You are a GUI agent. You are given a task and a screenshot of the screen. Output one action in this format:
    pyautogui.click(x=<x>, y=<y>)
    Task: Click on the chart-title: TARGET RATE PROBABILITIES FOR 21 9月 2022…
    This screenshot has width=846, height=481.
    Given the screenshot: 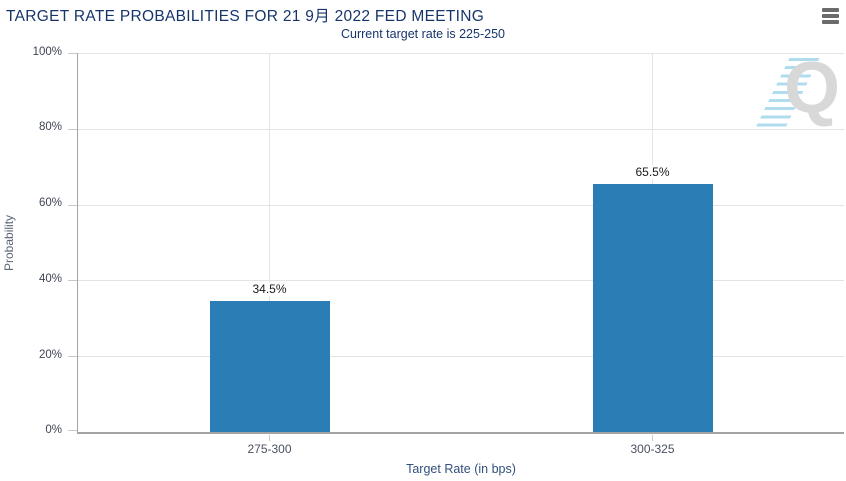 What is the action you would take?
    pyautogui.click(x=245, y=16)
    